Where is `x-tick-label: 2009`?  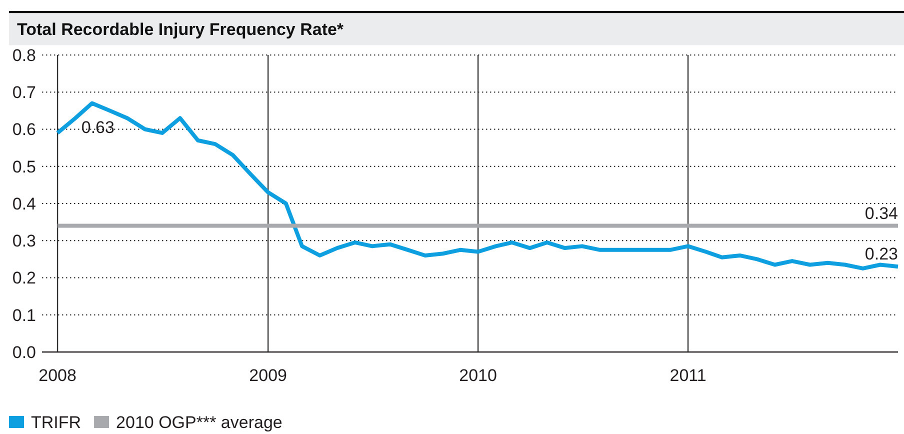 x-tick-label: 2009 is located at coordinates (268, 375).